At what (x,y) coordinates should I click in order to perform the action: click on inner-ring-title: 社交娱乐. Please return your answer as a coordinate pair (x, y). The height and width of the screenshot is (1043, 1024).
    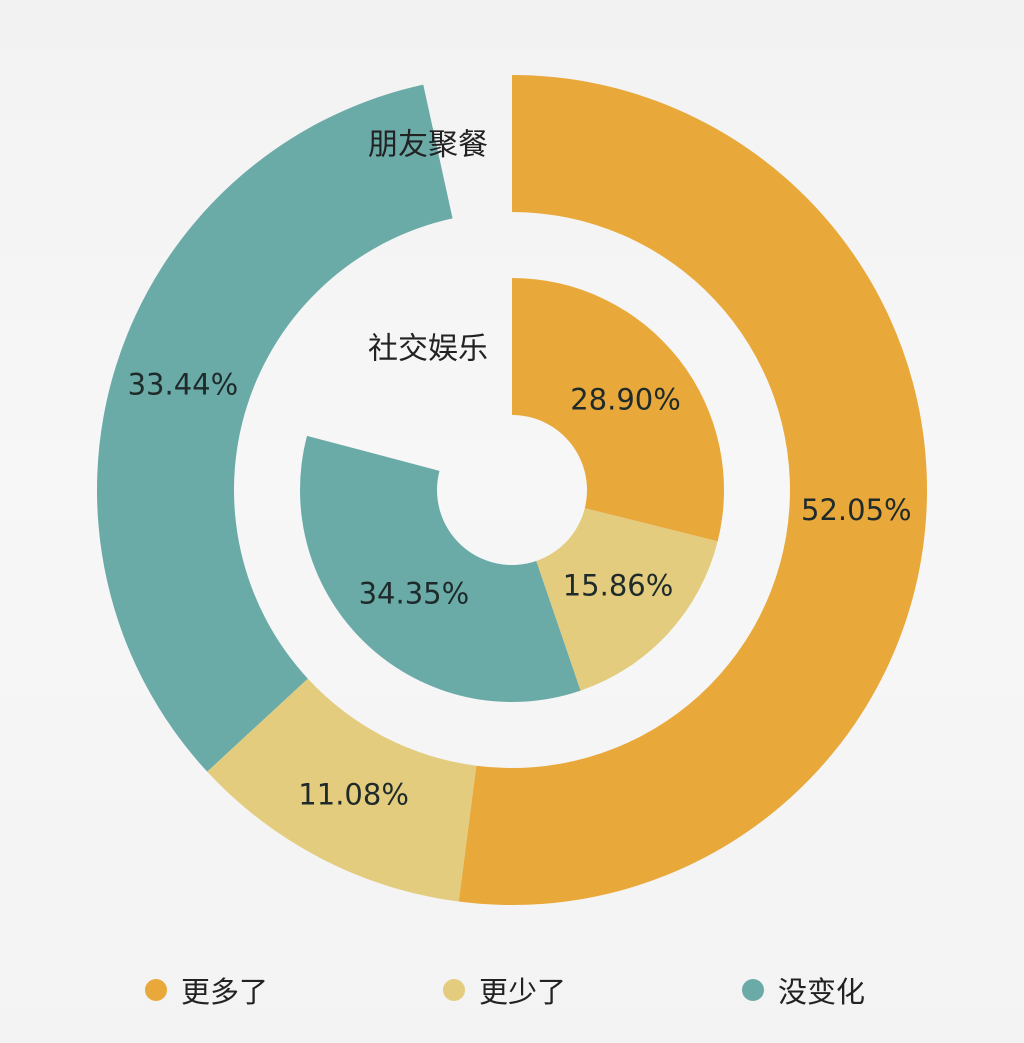
    Looking at the image, I should click on (428, 349).